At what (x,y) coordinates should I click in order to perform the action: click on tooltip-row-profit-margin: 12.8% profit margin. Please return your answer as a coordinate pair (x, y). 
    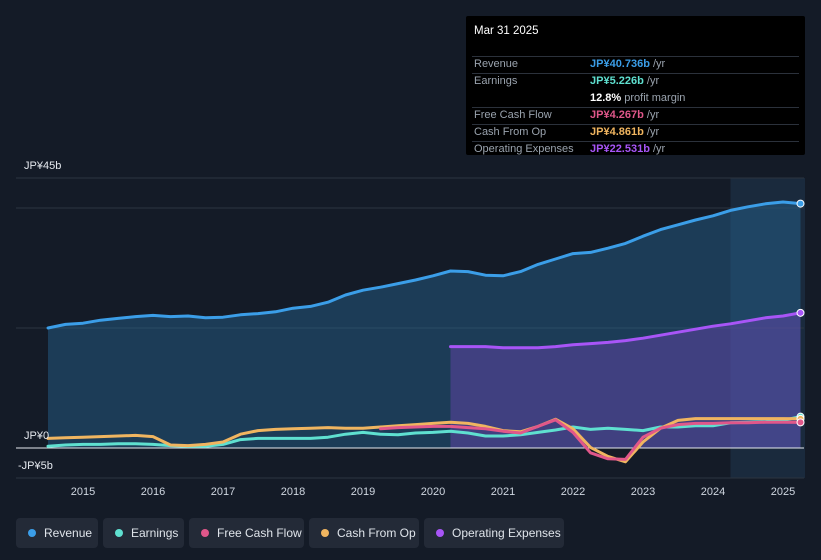
    Looking at the image, I should click on (635, 98).